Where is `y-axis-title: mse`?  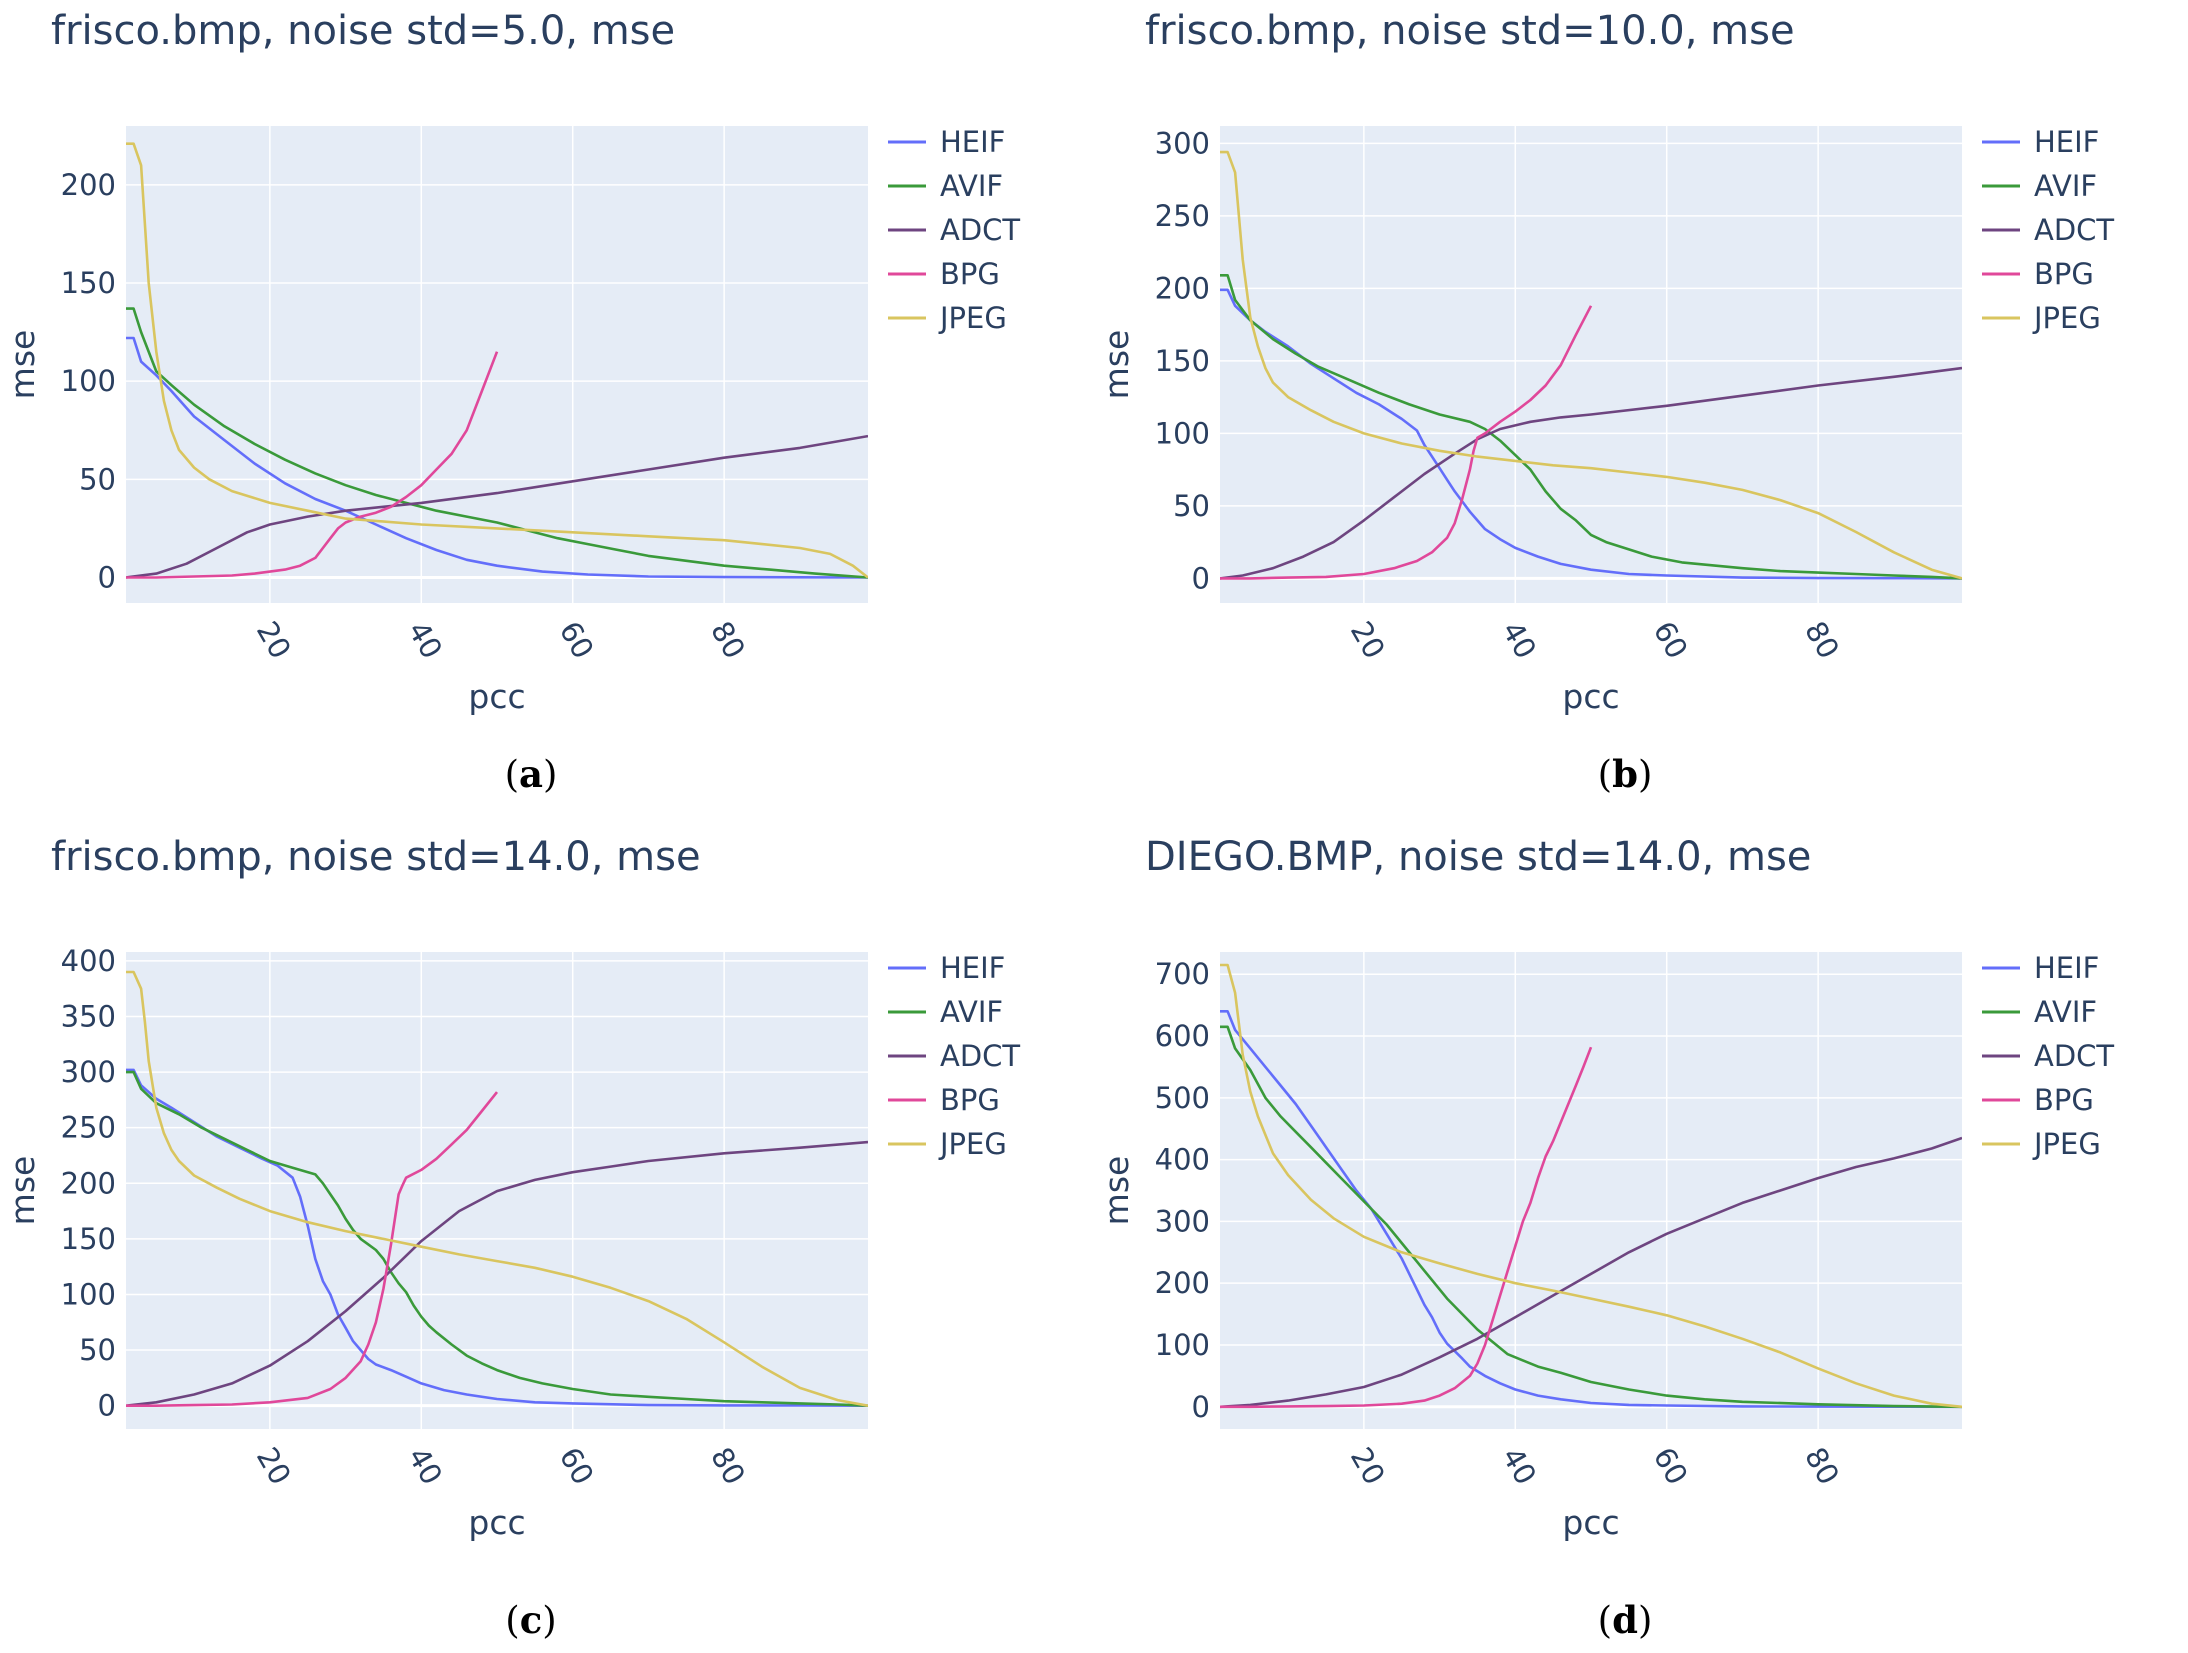
y-axis-title: mse is located at coordinates (22, 365).